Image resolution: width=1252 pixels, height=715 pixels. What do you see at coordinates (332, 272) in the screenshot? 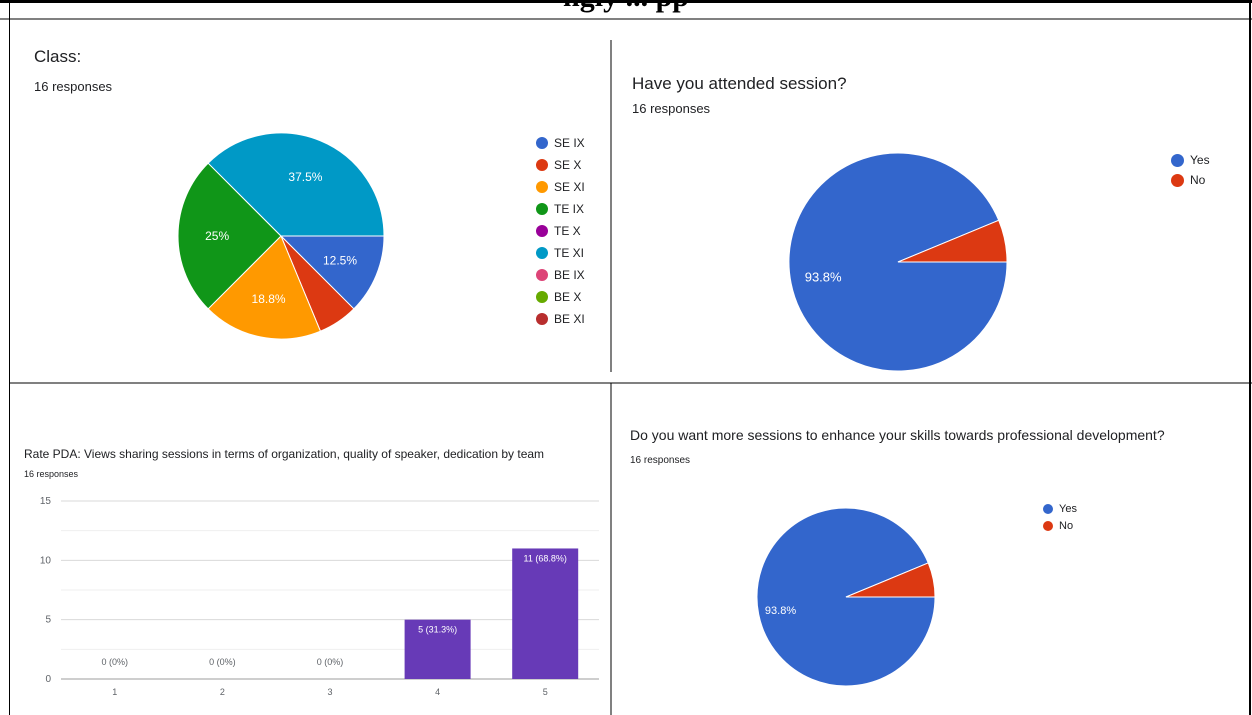
I see `pie-slice-se-ix` at bounding box center [332, 272].